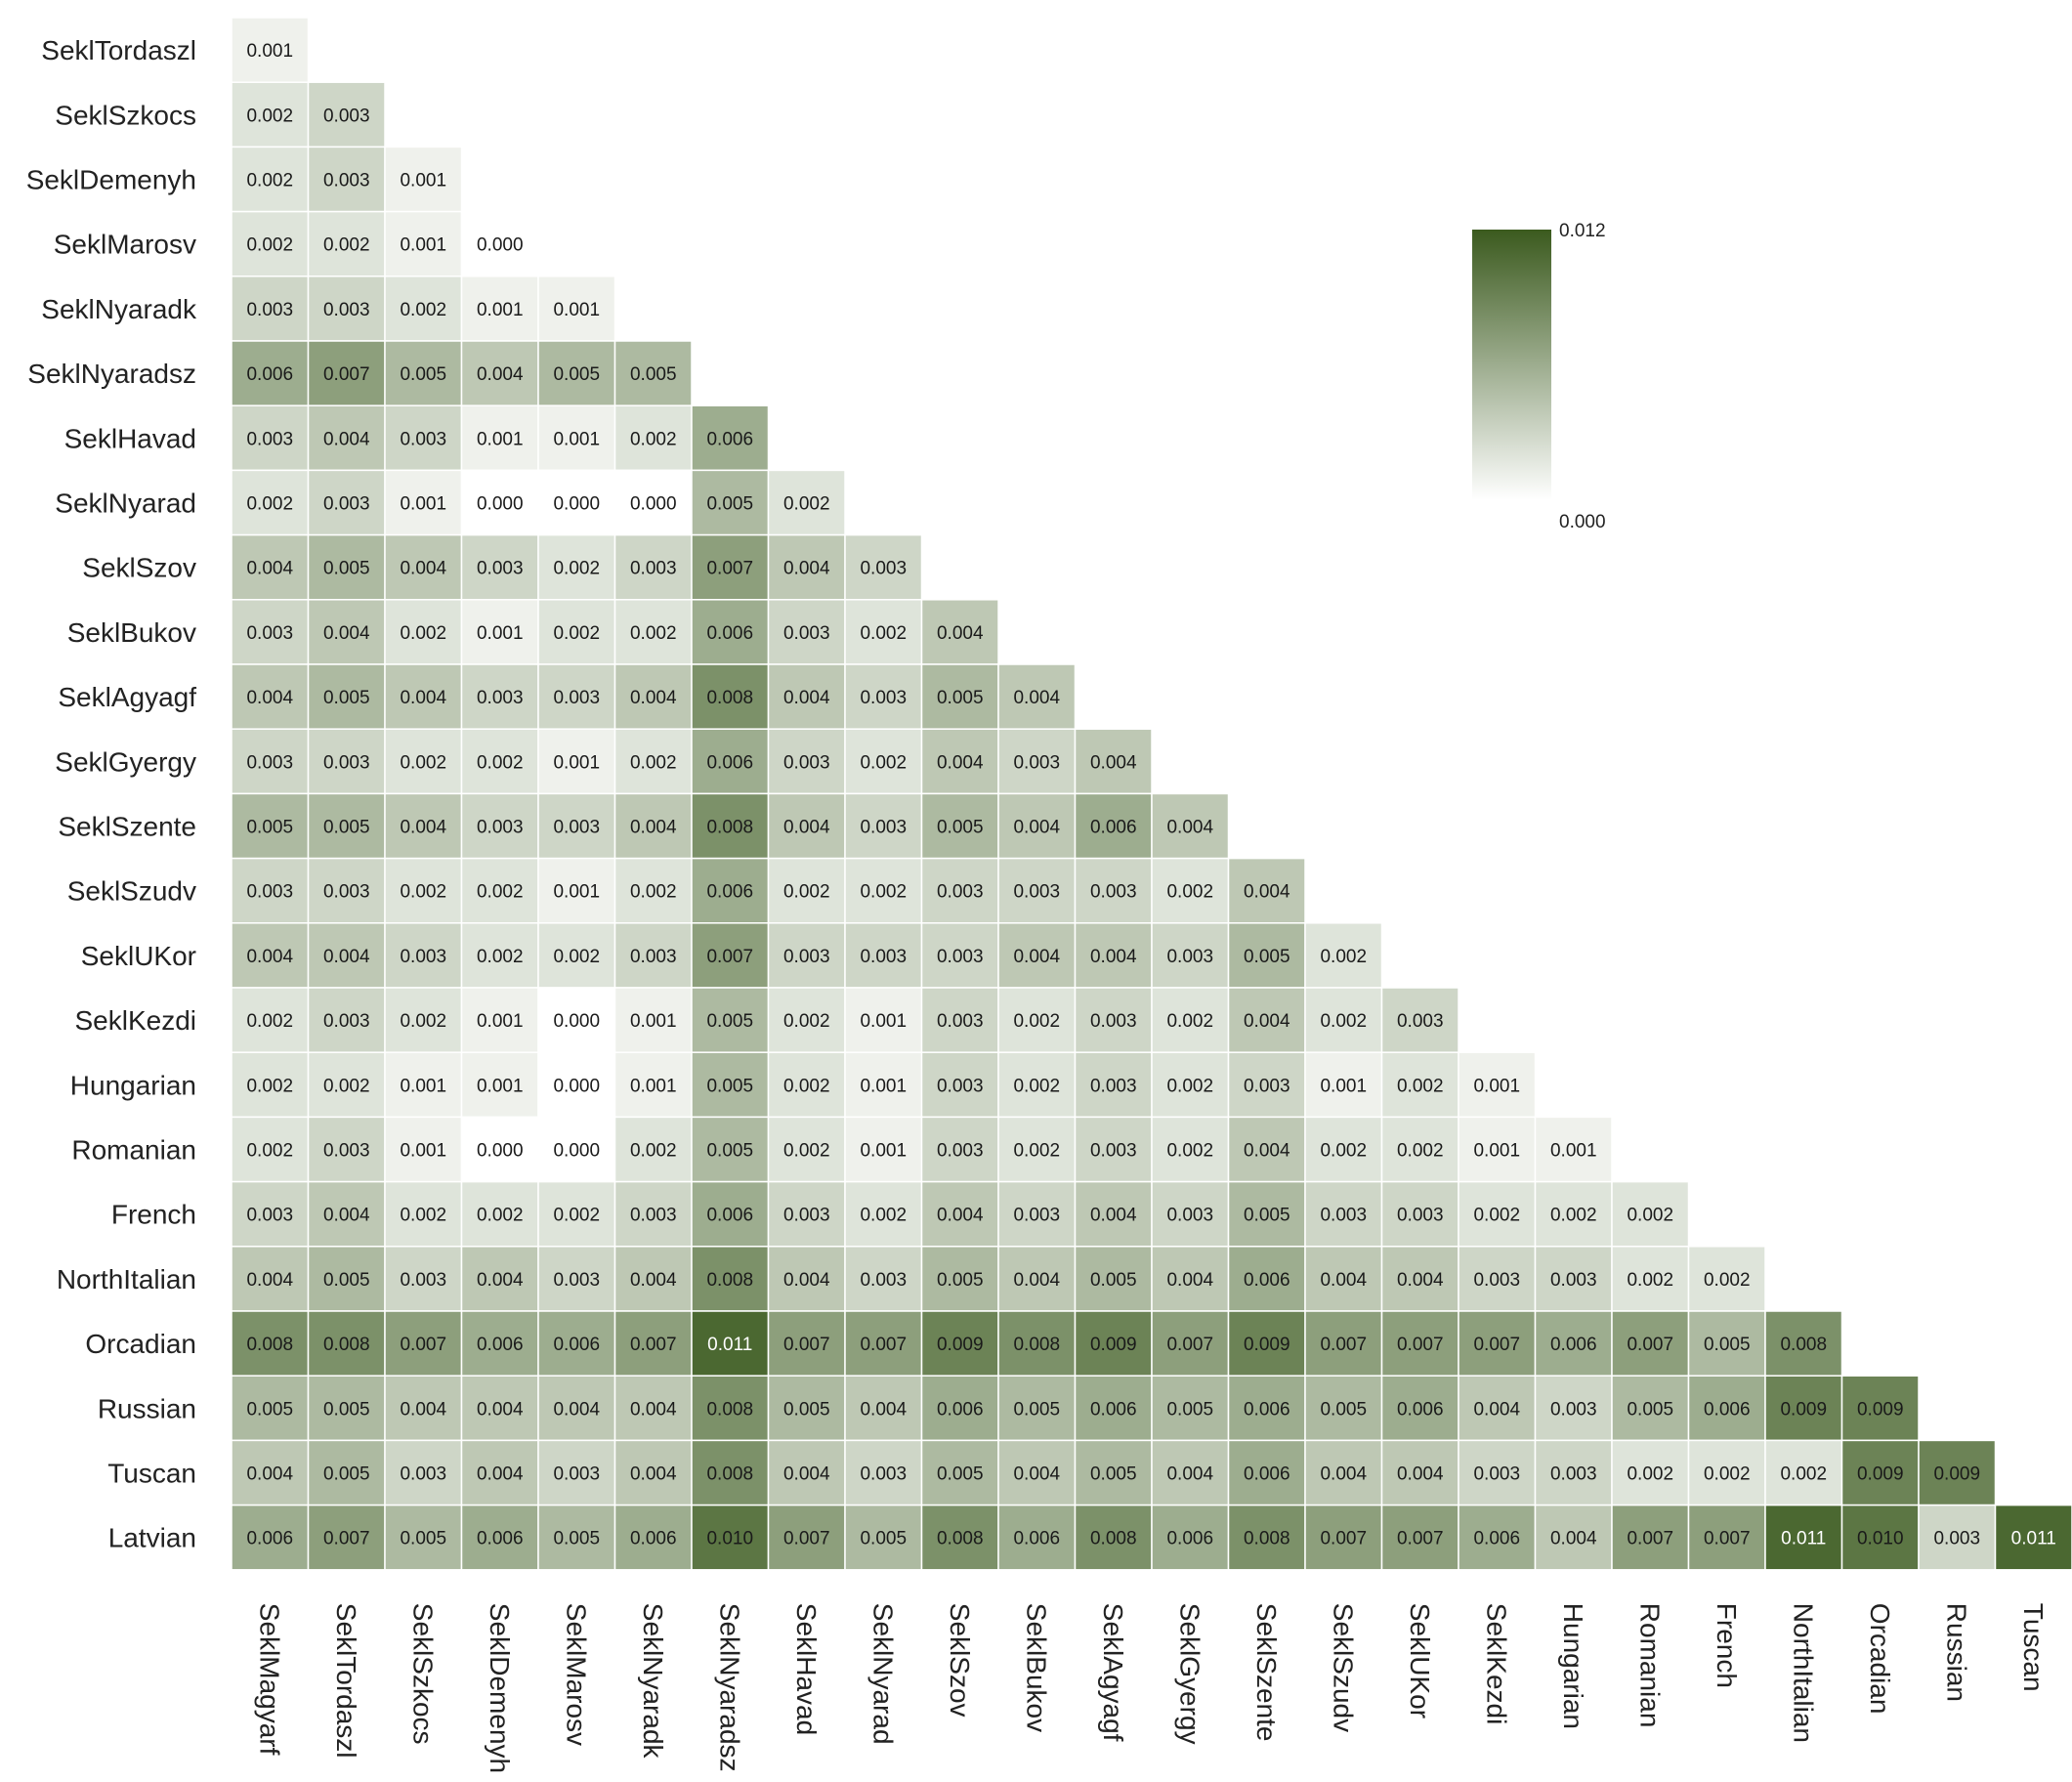 This screenshot has height=1782, width=2072. Describe the element at coordinates (131, 891) in the screenshot. I see `row-label: SeklSzudv` at that location.